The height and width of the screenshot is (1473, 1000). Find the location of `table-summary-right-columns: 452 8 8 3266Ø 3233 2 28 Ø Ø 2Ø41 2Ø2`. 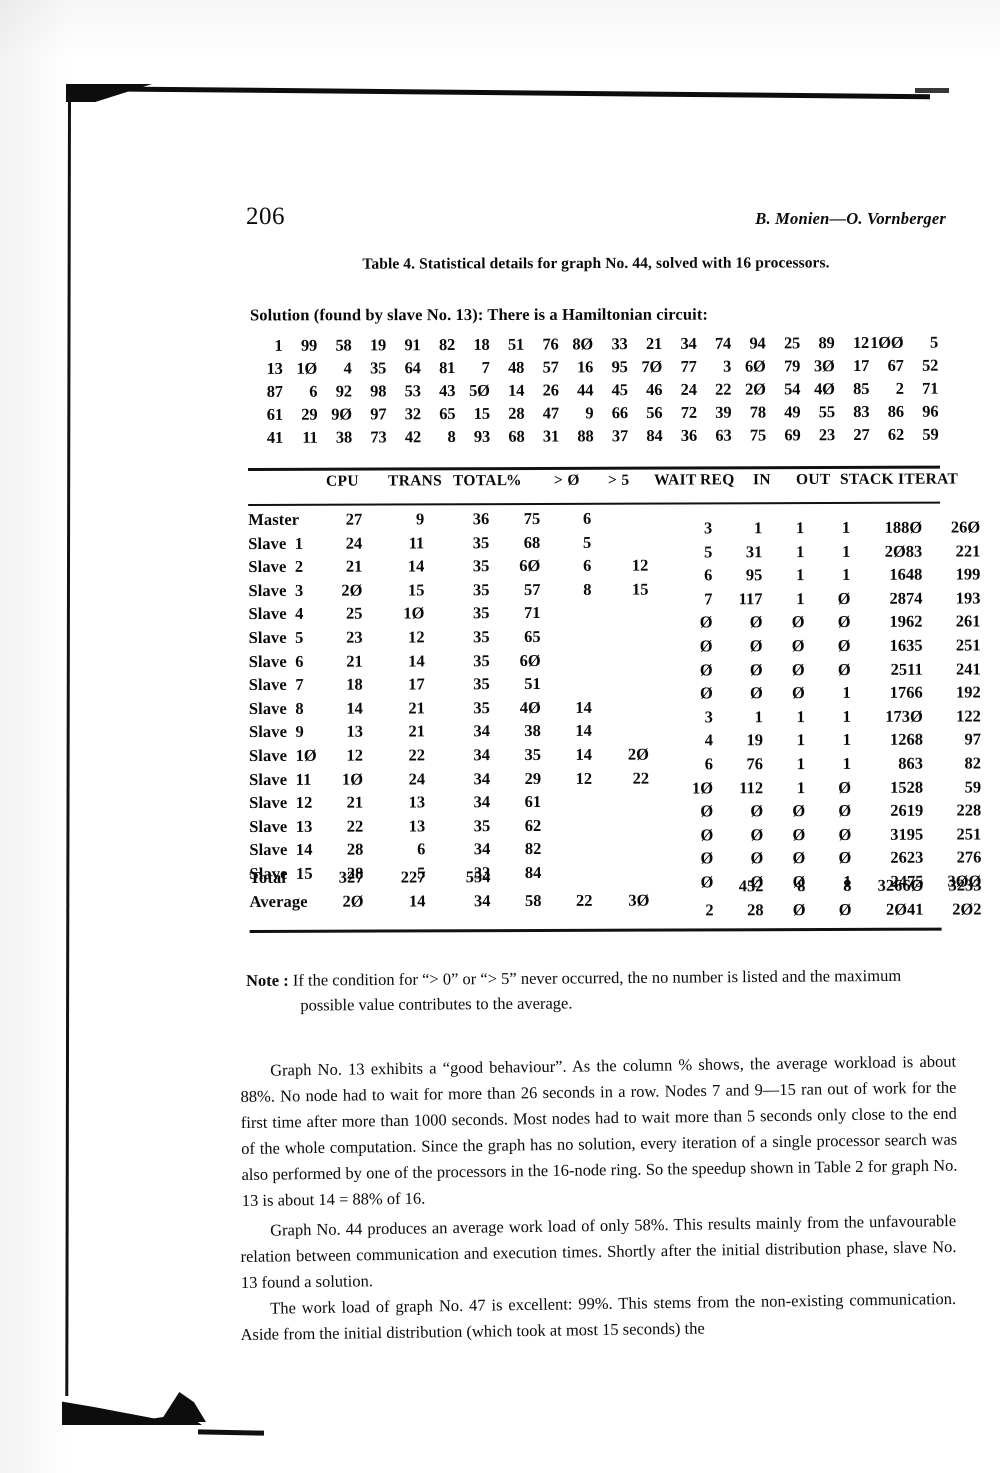

table-summary-right-columns: 452 8 8 3266Ø 3233 2 28 Ø Ø 2Ø41 2Ø2 is located at coordinates (830, 899).